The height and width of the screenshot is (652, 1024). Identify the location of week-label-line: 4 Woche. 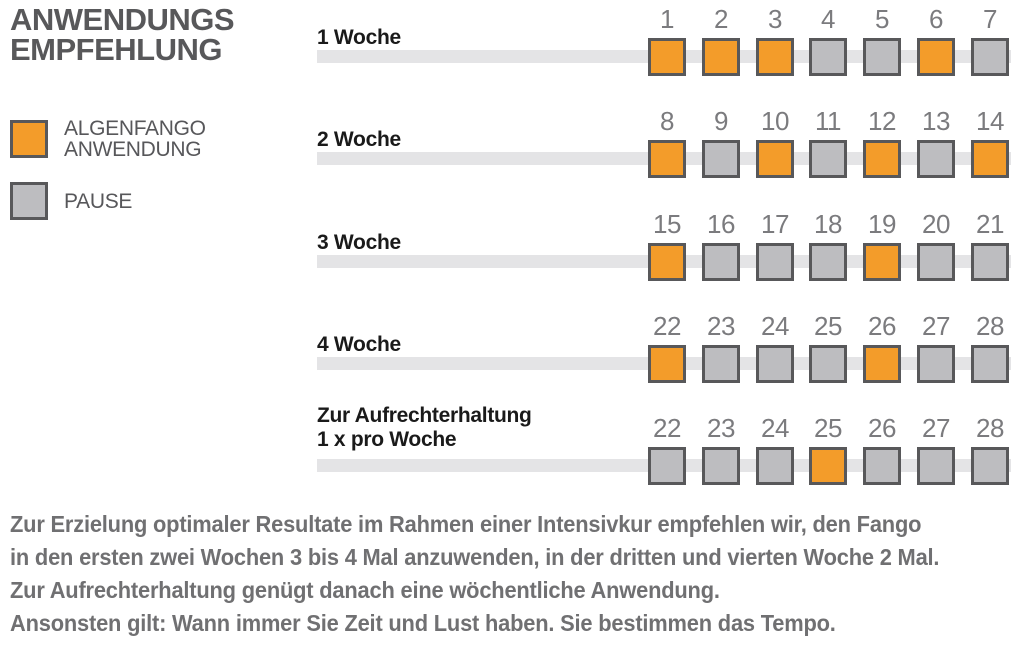
(359, 344).